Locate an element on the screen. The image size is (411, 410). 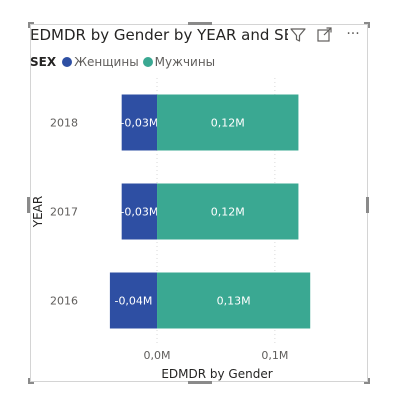
more-options-icon: ··· is located at coordinates (353, 34).